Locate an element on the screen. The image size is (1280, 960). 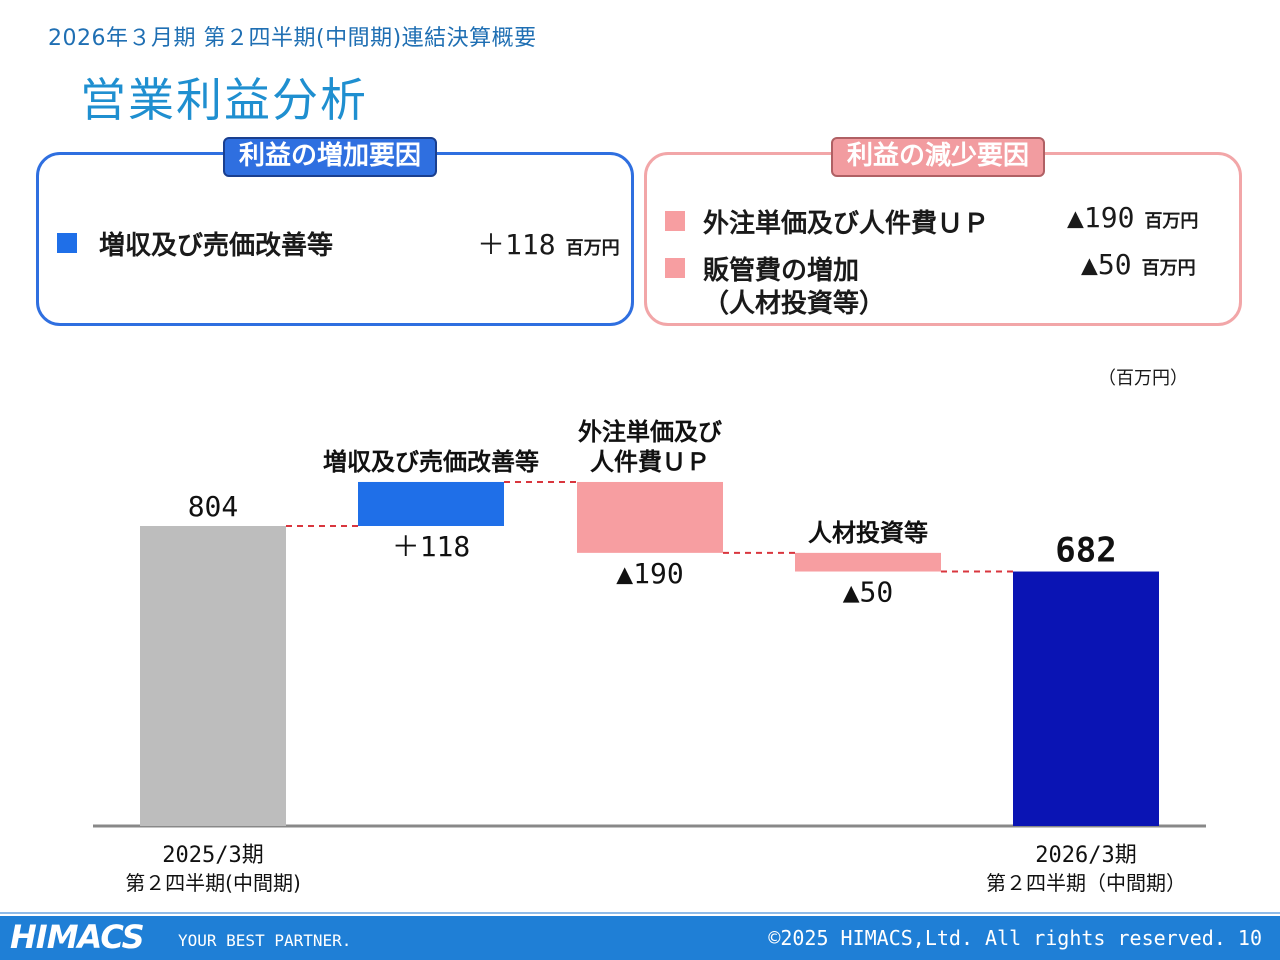
category-sublabel: 第２四半期（中間期） is located at coordinates (1086, 883).